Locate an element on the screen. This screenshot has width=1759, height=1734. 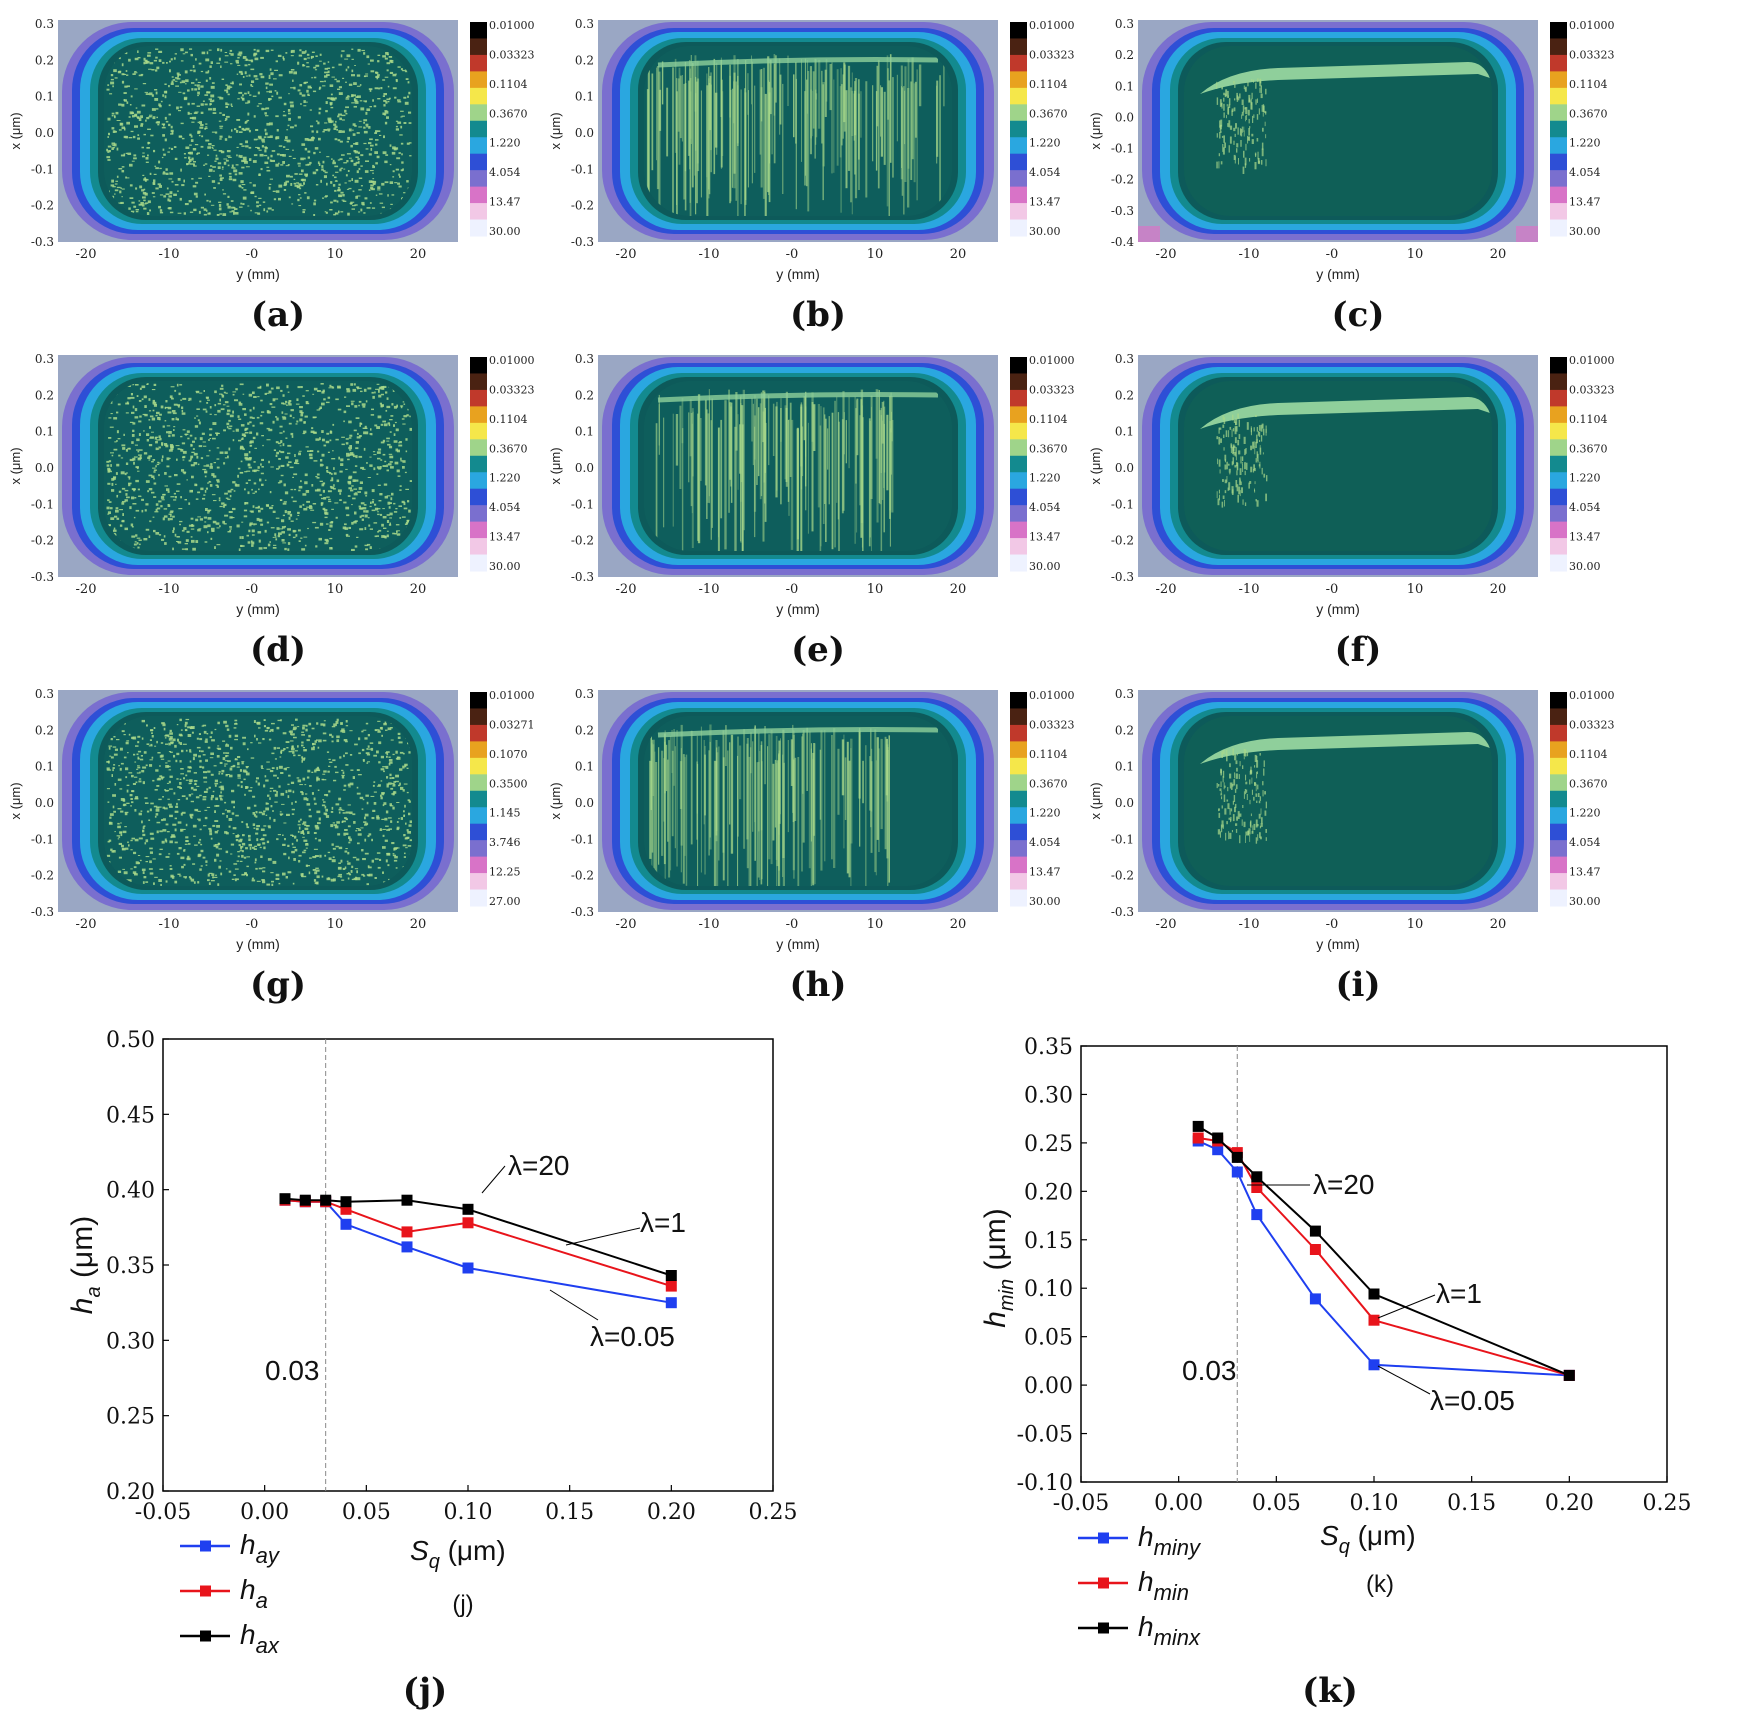
panel-caption-d: (d) is located at coordinates (278, 650).